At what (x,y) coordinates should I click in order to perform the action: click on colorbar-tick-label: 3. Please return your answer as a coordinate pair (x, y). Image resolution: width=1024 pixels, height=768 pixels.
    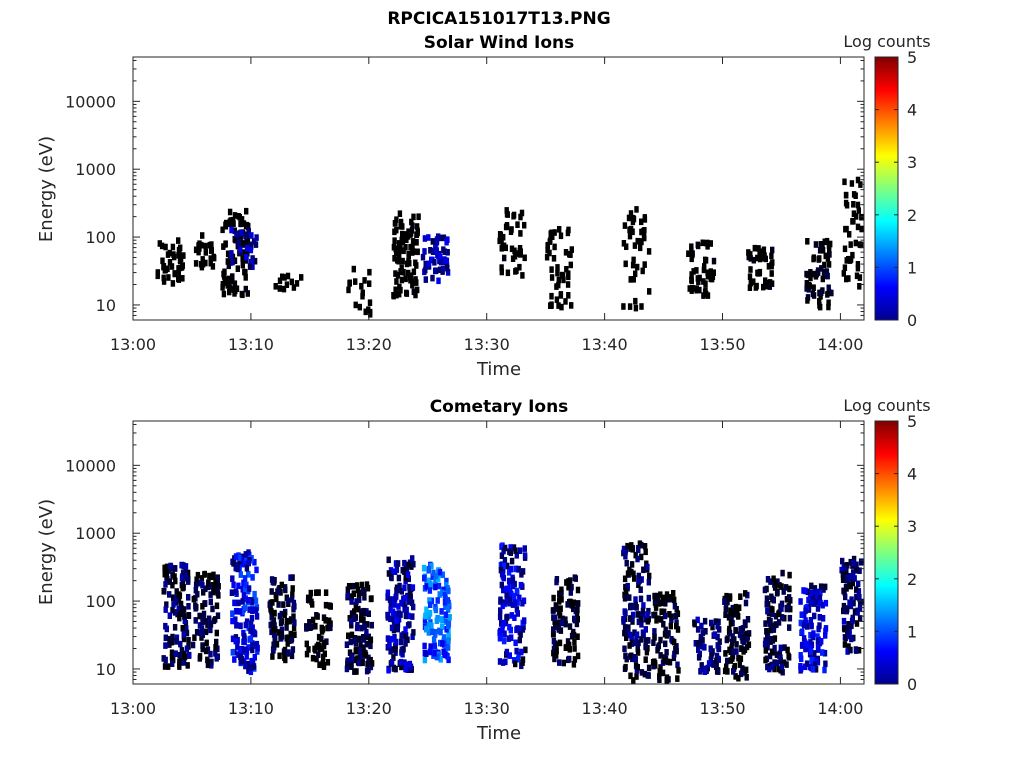
    Looking at the image, I should click on (912, 162).